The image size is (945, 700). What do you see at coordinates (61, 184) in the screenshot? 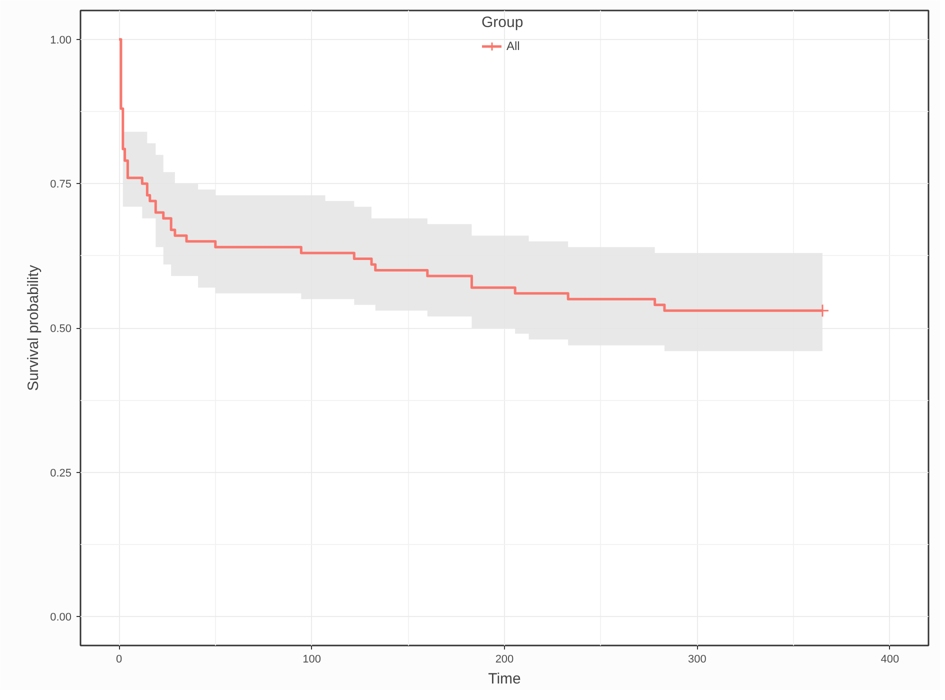
I see `y-tick-label: 0.75` at bounding box center [61, 184].